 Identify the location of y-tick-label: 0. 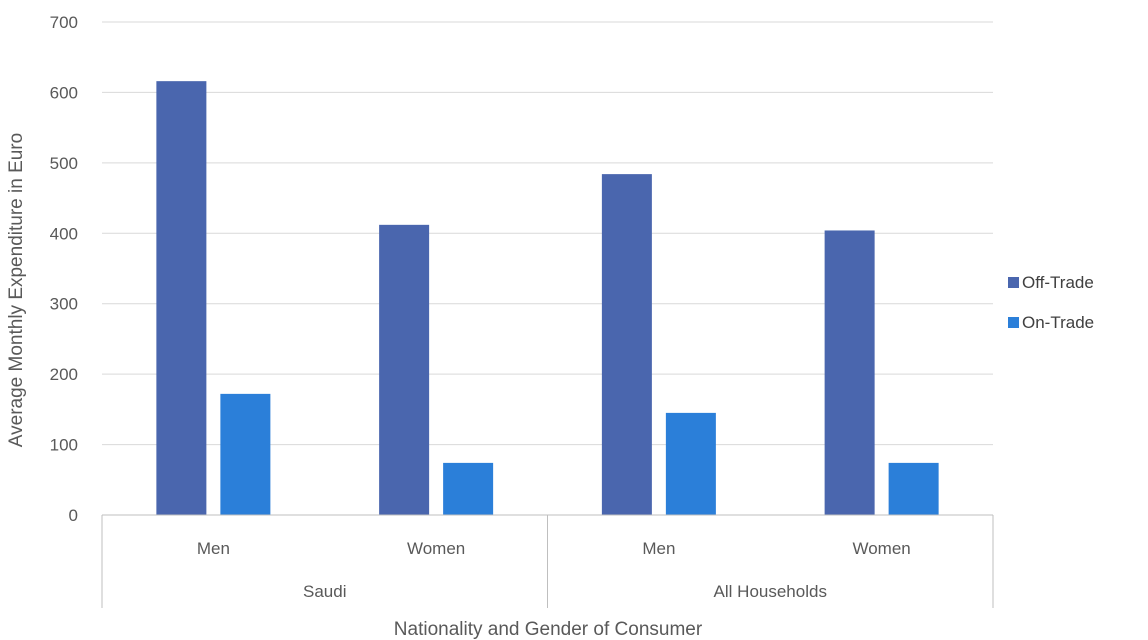
(73, 515).